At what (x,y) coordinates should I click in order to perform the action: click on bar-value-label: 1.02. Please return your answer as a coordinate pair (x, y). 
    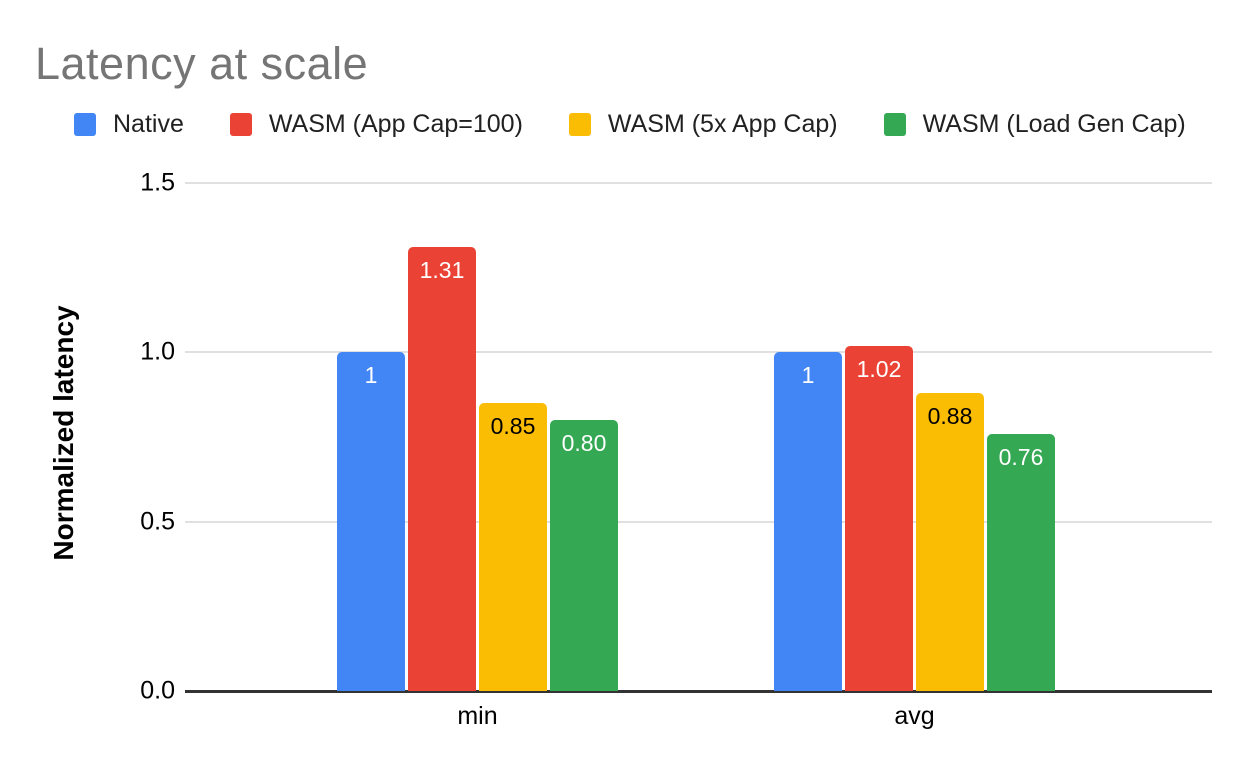
    Looking at the image, I should click on (879, 368).